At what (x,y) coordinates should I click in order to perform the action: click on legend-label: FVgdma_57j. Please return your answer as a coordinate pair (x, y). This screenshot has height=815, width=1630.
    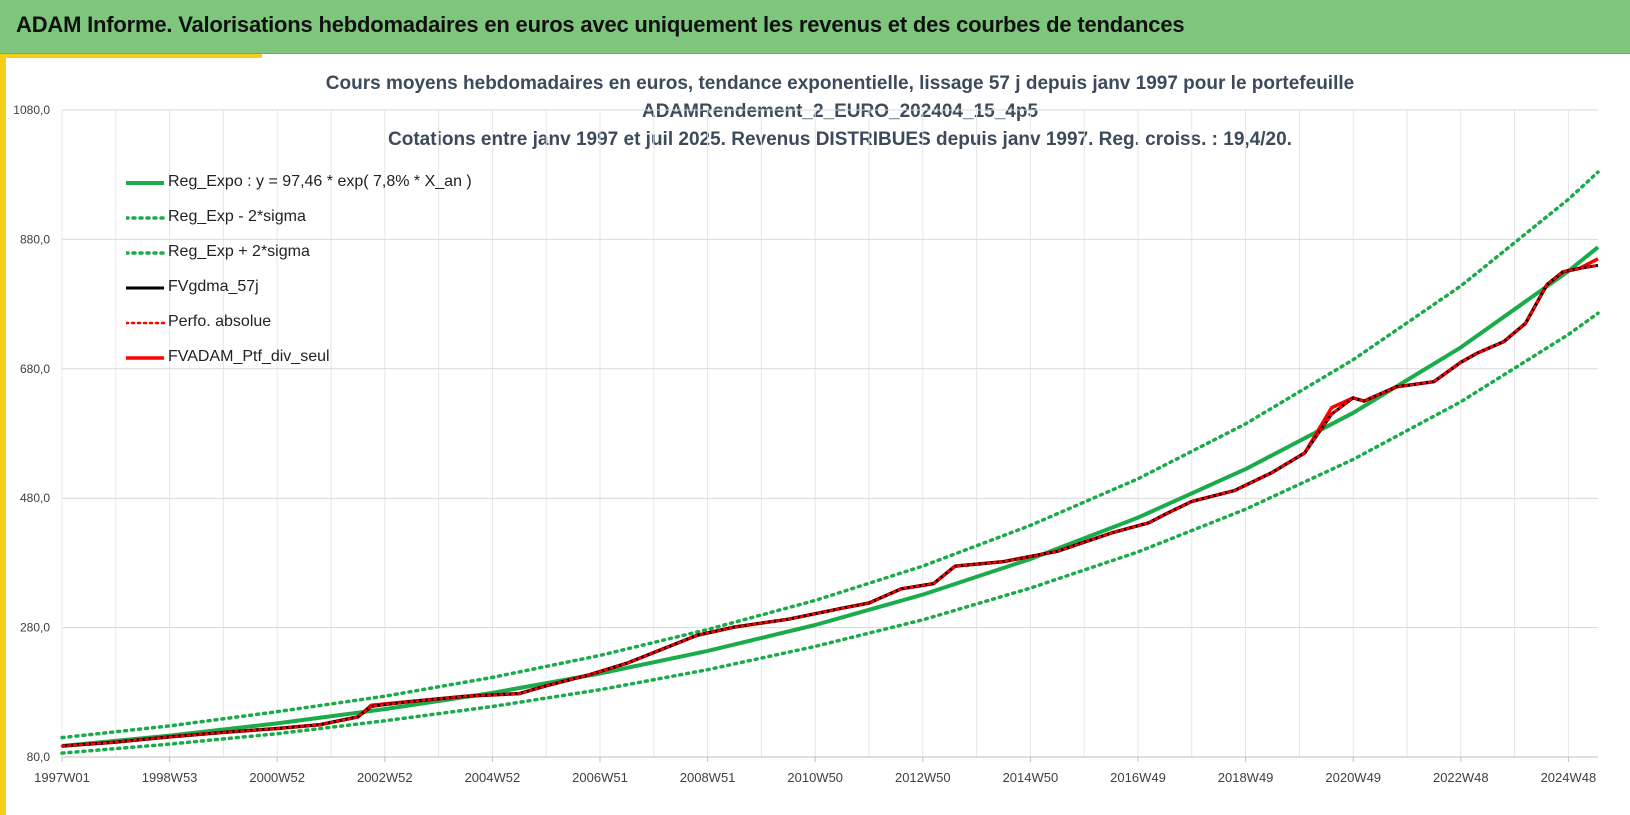
    Looking at the image, I should click on (213, 286).